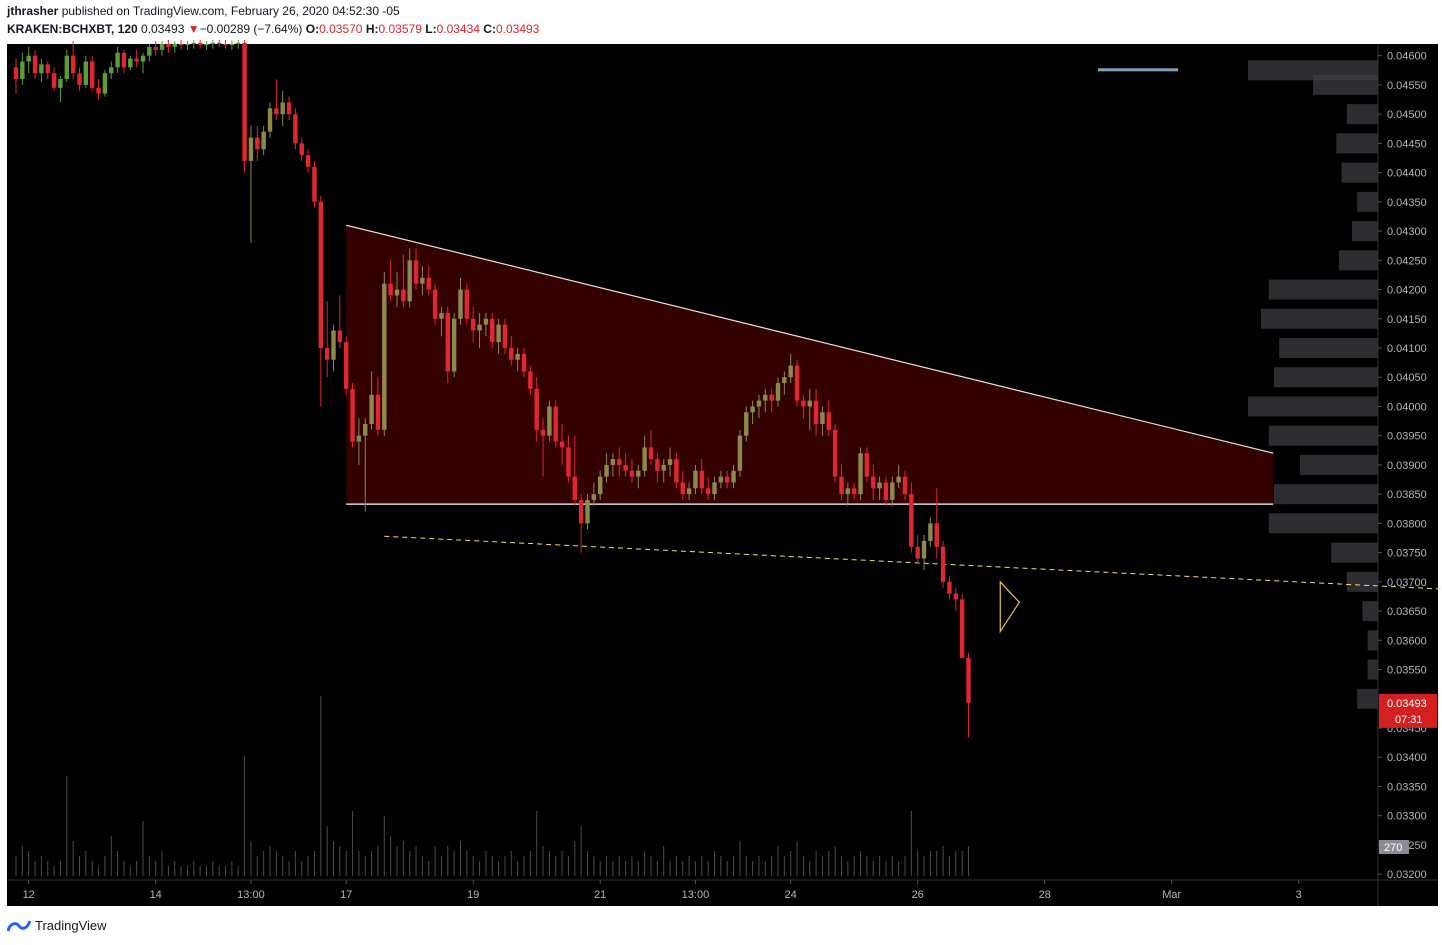  Describe the element at coordinates (1407, 320) in the screenshot. I see `price-tick-label: 0.04150` at that location.